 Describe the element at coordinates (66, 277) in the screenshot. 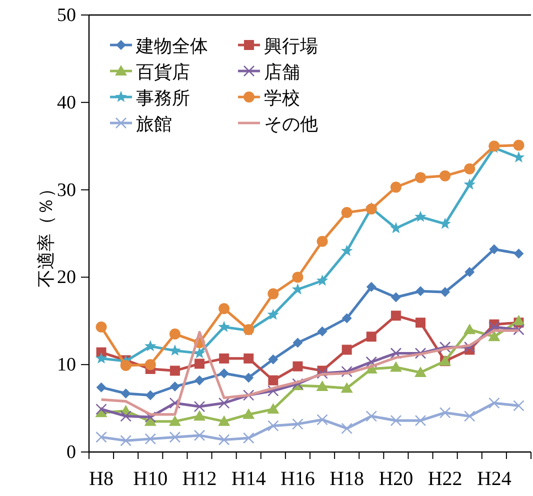

I see `y-tick-label: 20` at that location.